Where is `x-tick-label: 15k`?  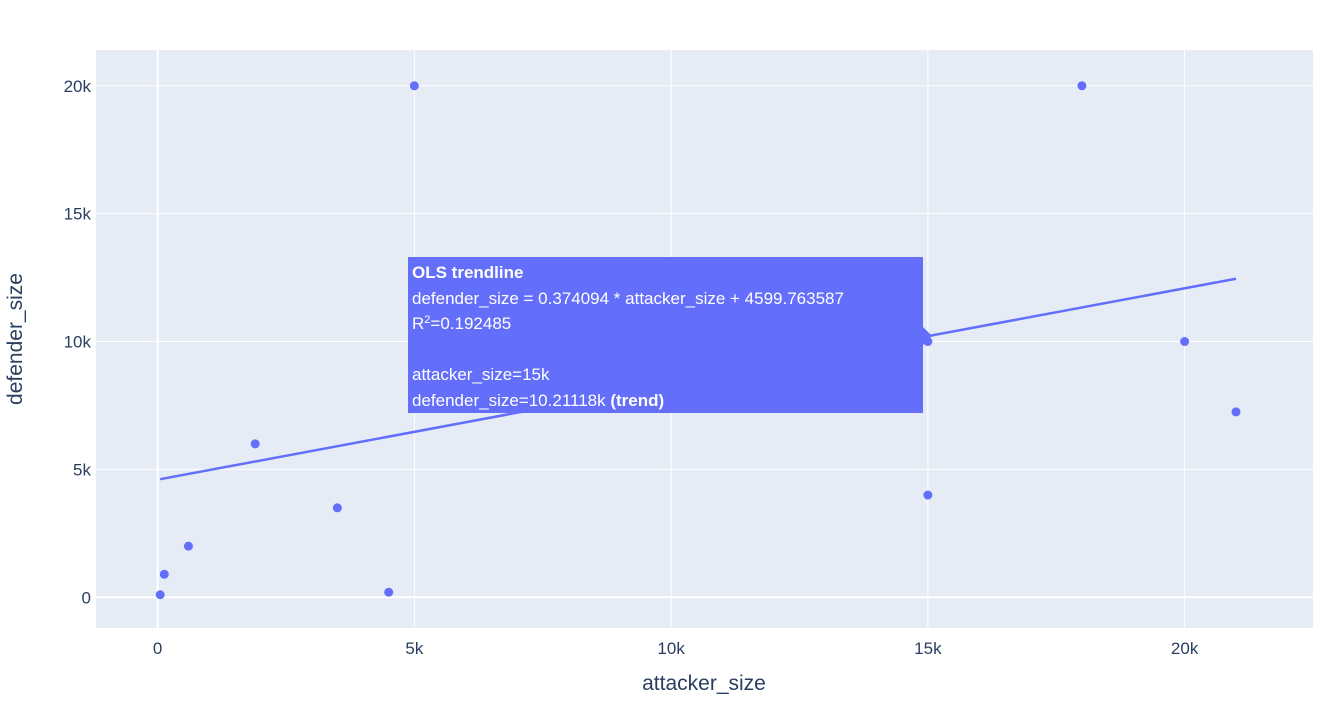 x-tick-label: 15k is located at coordinates (928, 648).